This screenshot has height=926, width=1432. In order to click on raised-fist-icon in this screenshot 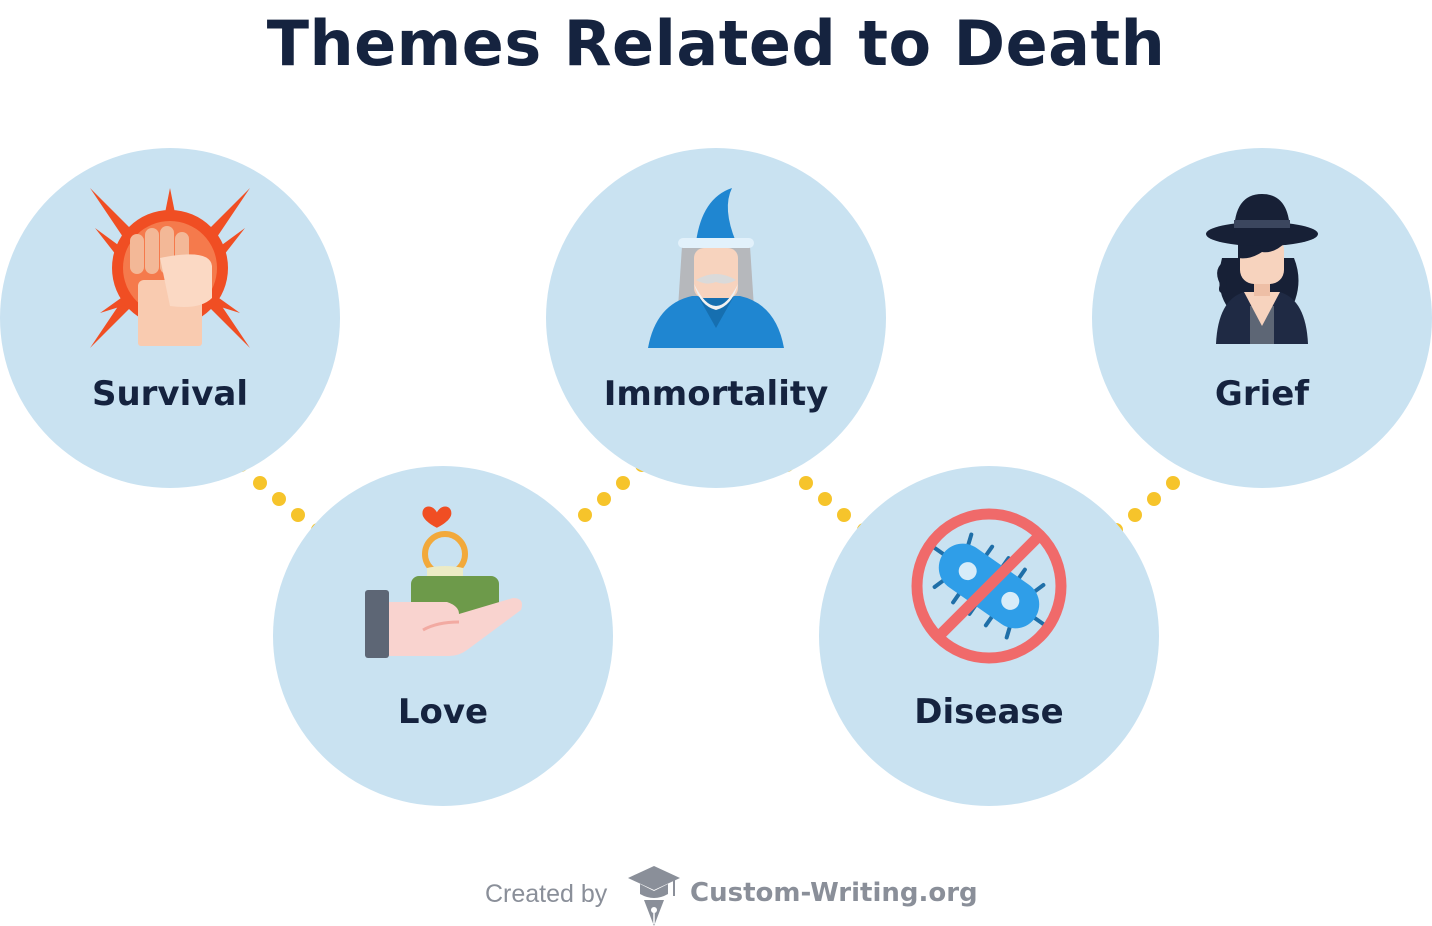, I will do `click(170, 268)`.